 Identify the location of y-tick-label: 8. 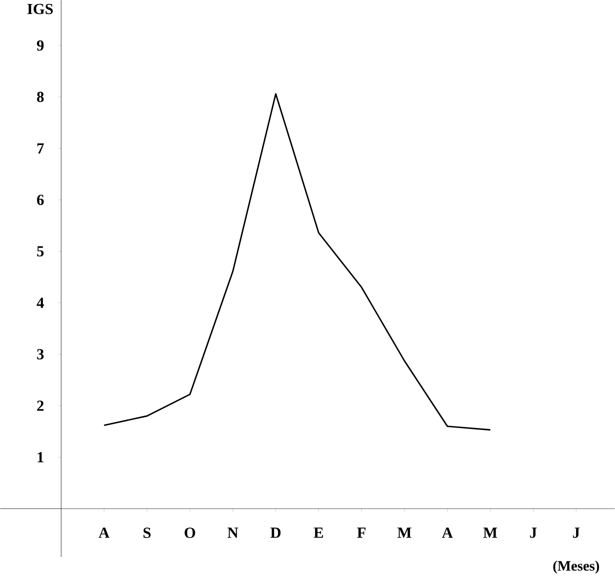
(40, 97).